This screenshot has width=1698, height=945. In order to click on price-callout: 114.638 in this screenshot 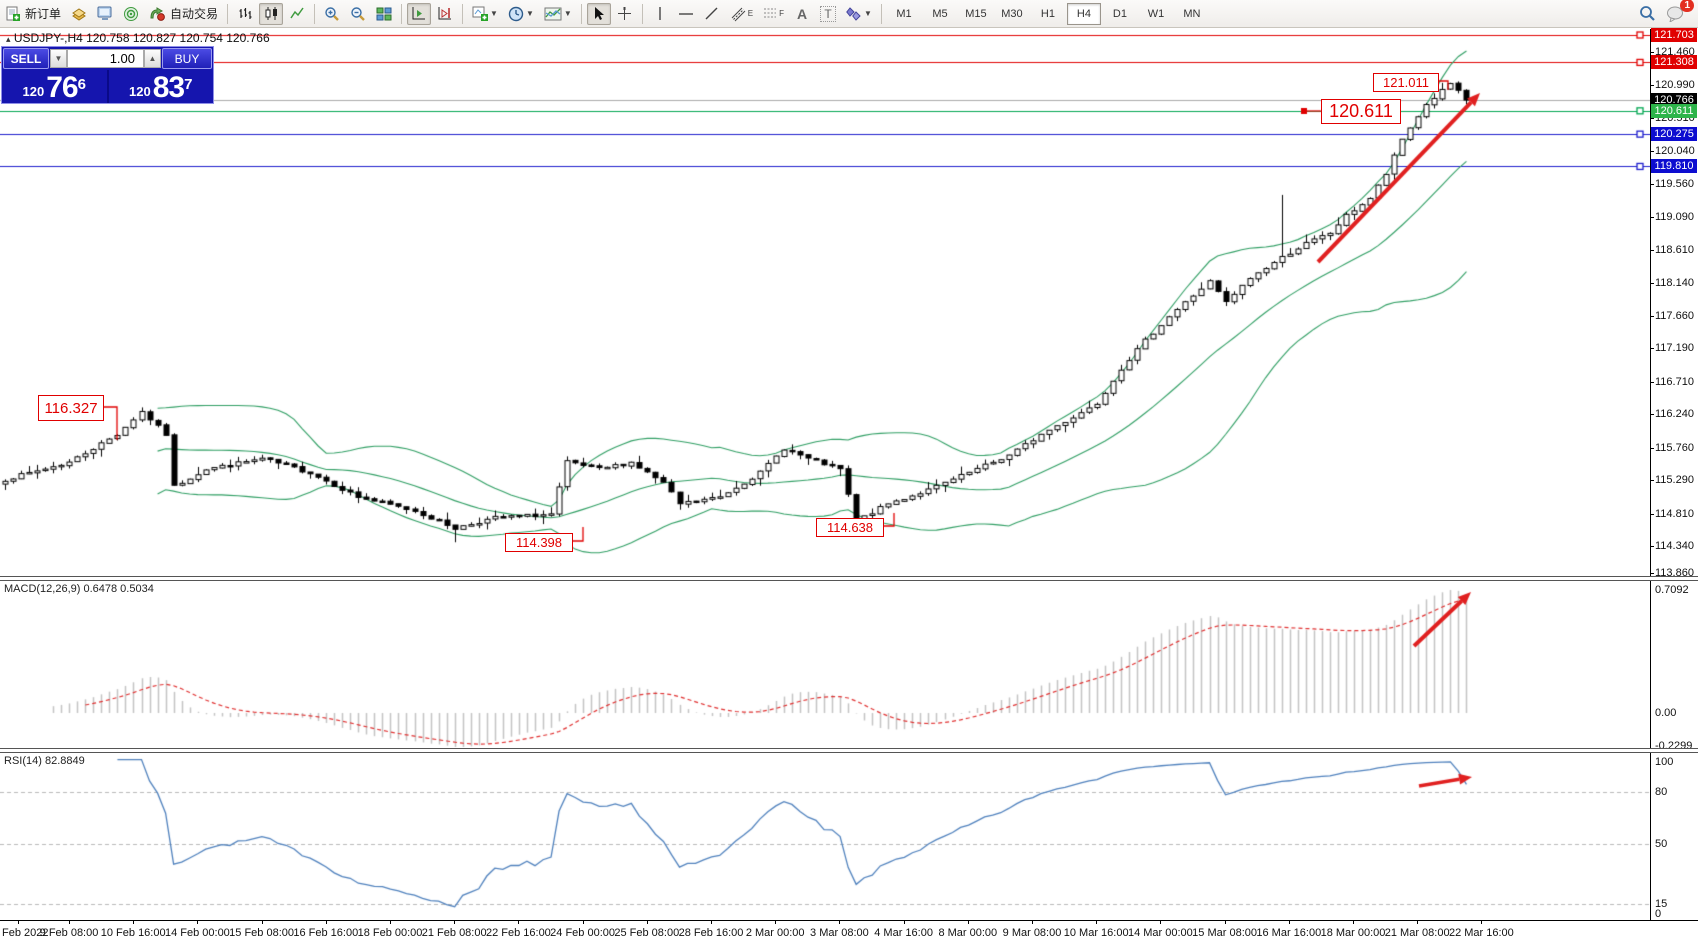, I will do `click(850, 527)`.